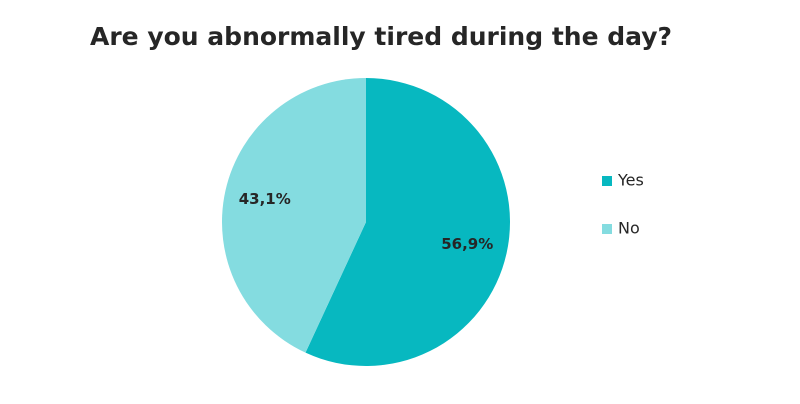 Image resolution: width=800 pixels, height=404 pixels. I want to click on data-label: 56,9%, so click(467, 244).